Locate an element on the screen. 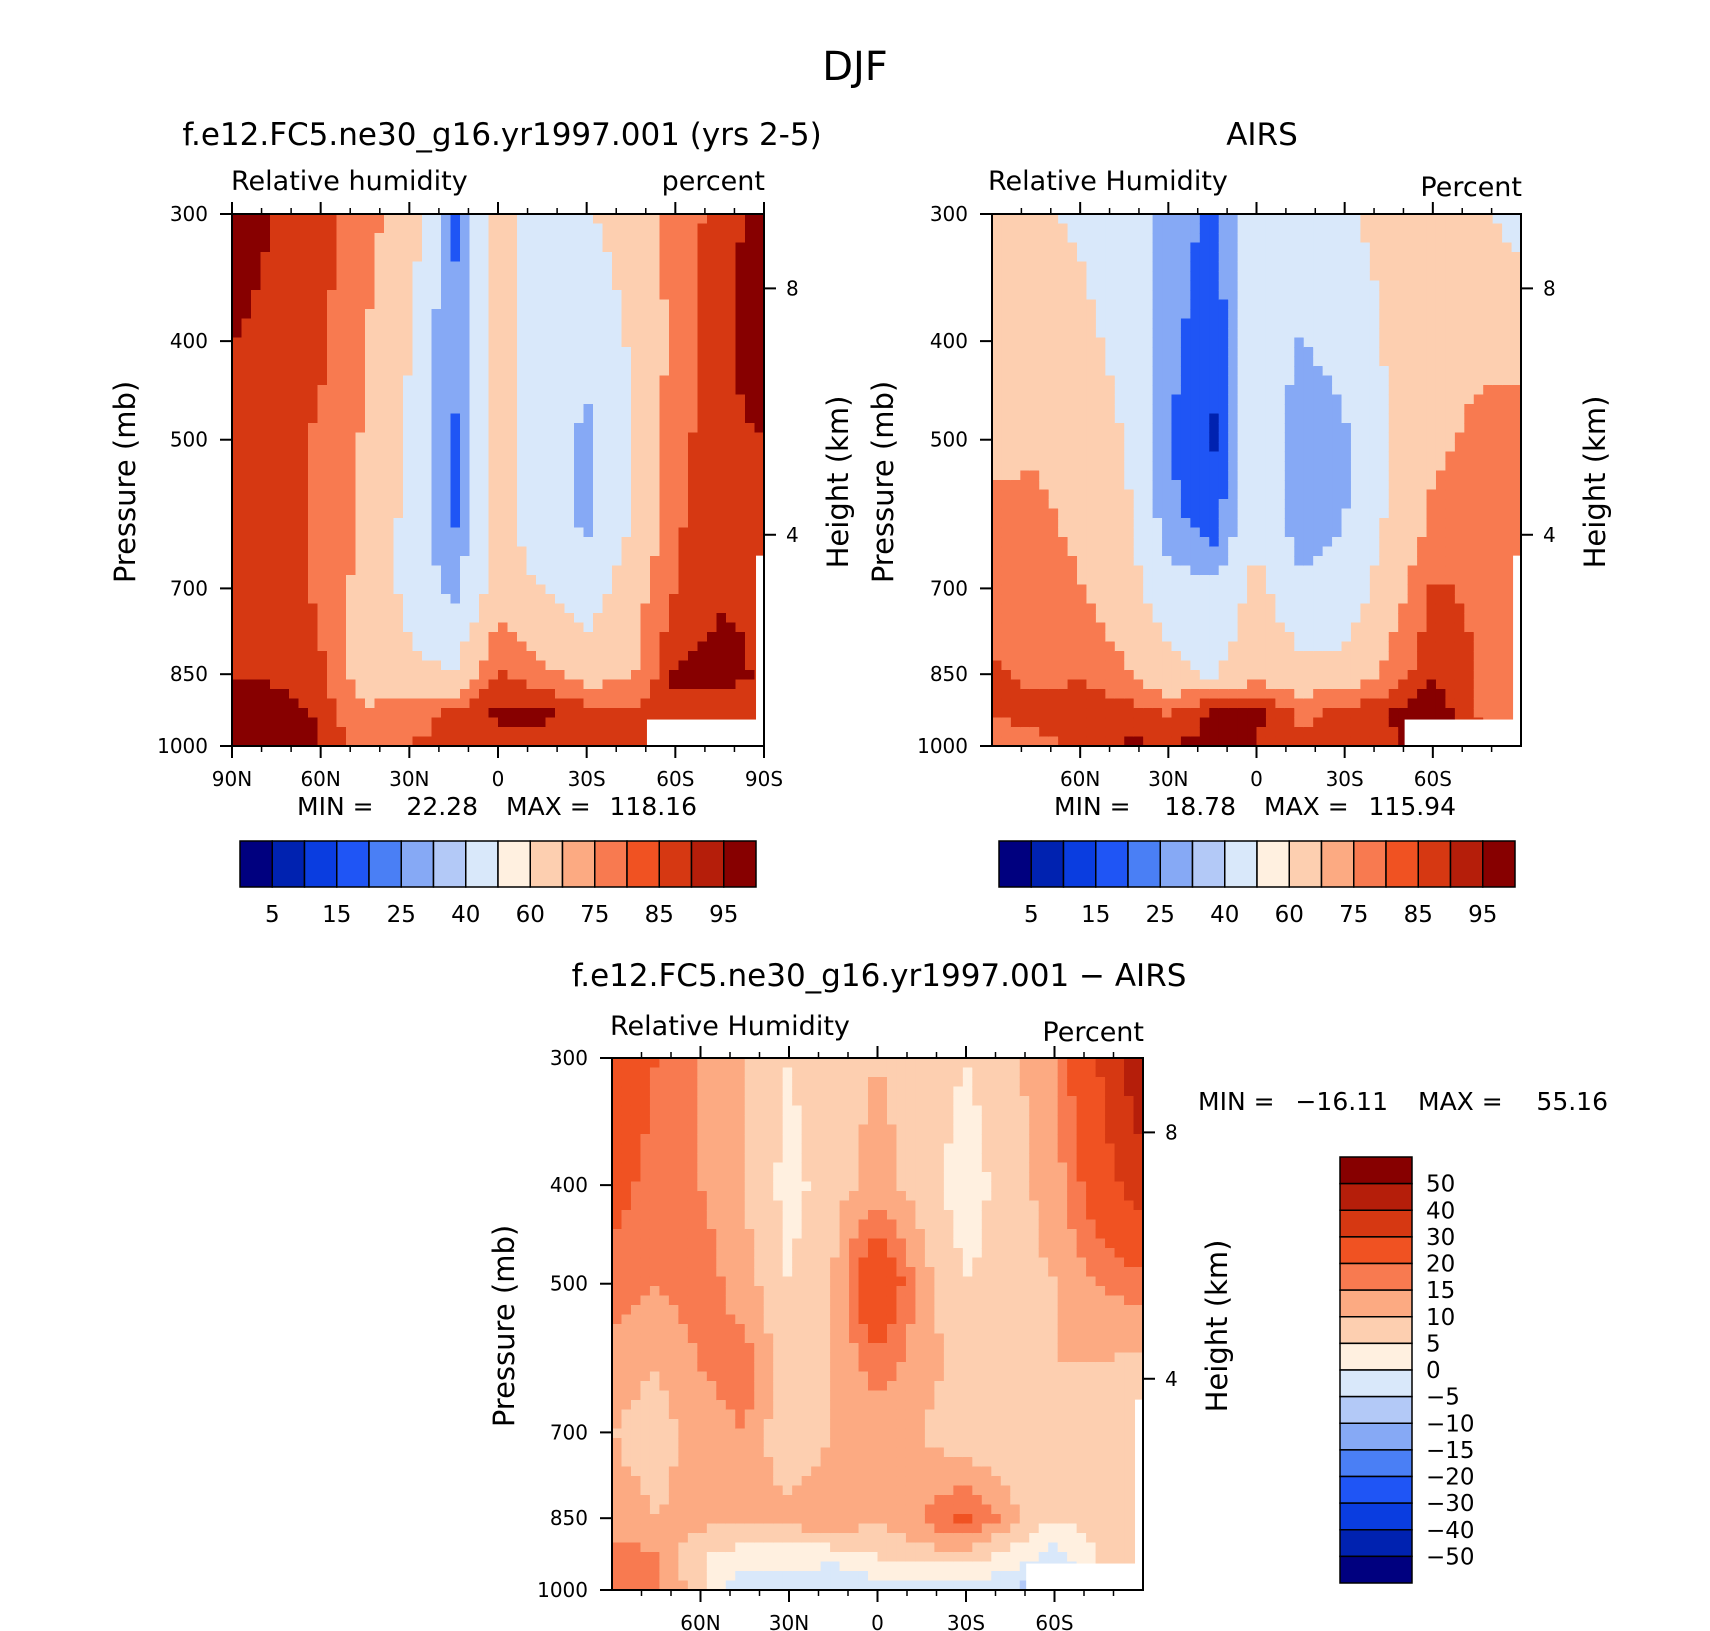 The width and height of the screenshot is (1710, 1631). y-right-tick-label: 4 is located at coordinates (792, 535).